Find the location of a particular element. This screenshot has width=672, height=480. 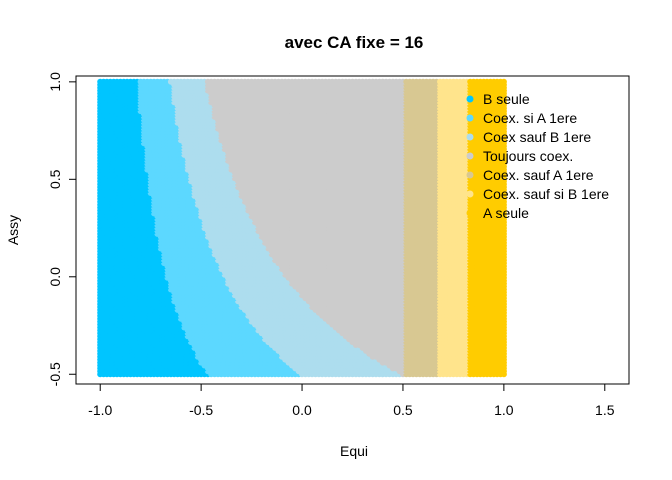

chart-title: avec CA fixe = 16 is located at coordinates (354, 42).